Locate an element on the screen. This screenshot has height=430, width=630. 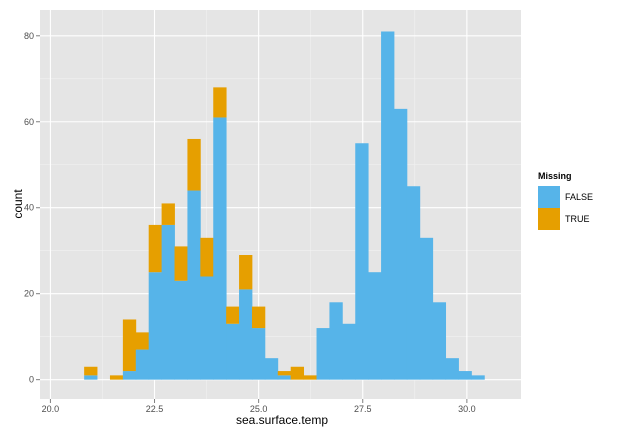
y-axis-title: count is located at coordinates (18, 204).